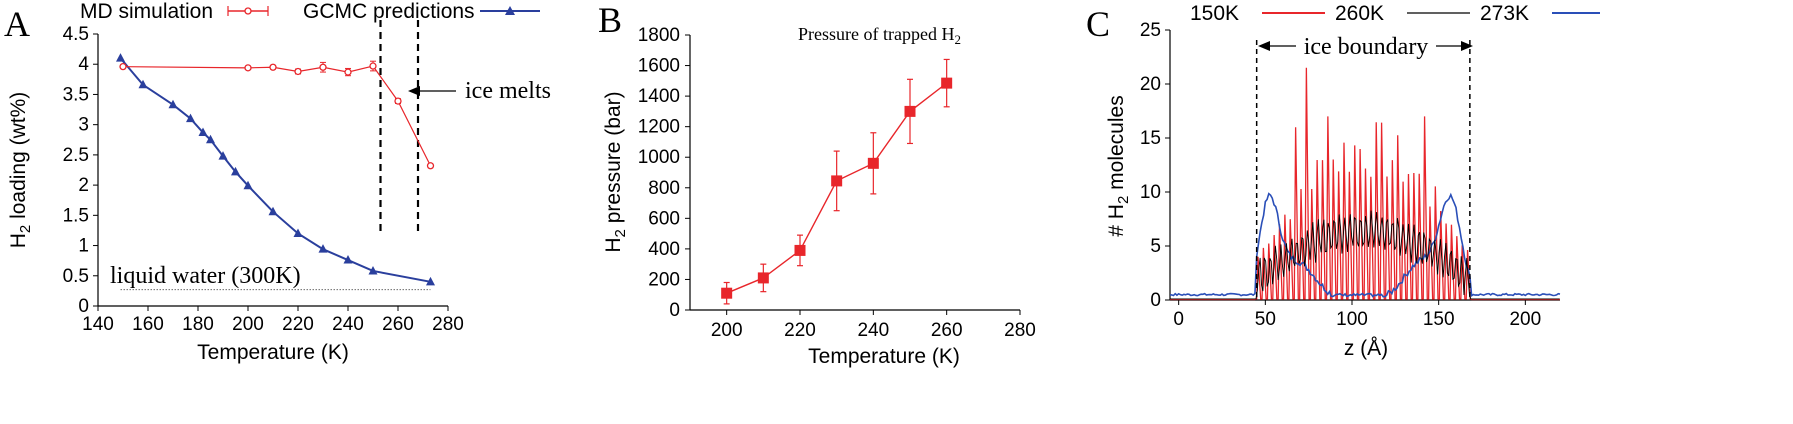  Describe the element at coordinates (659, 96) in the screenshot. I see `y-tick-label: 1400` at that location.